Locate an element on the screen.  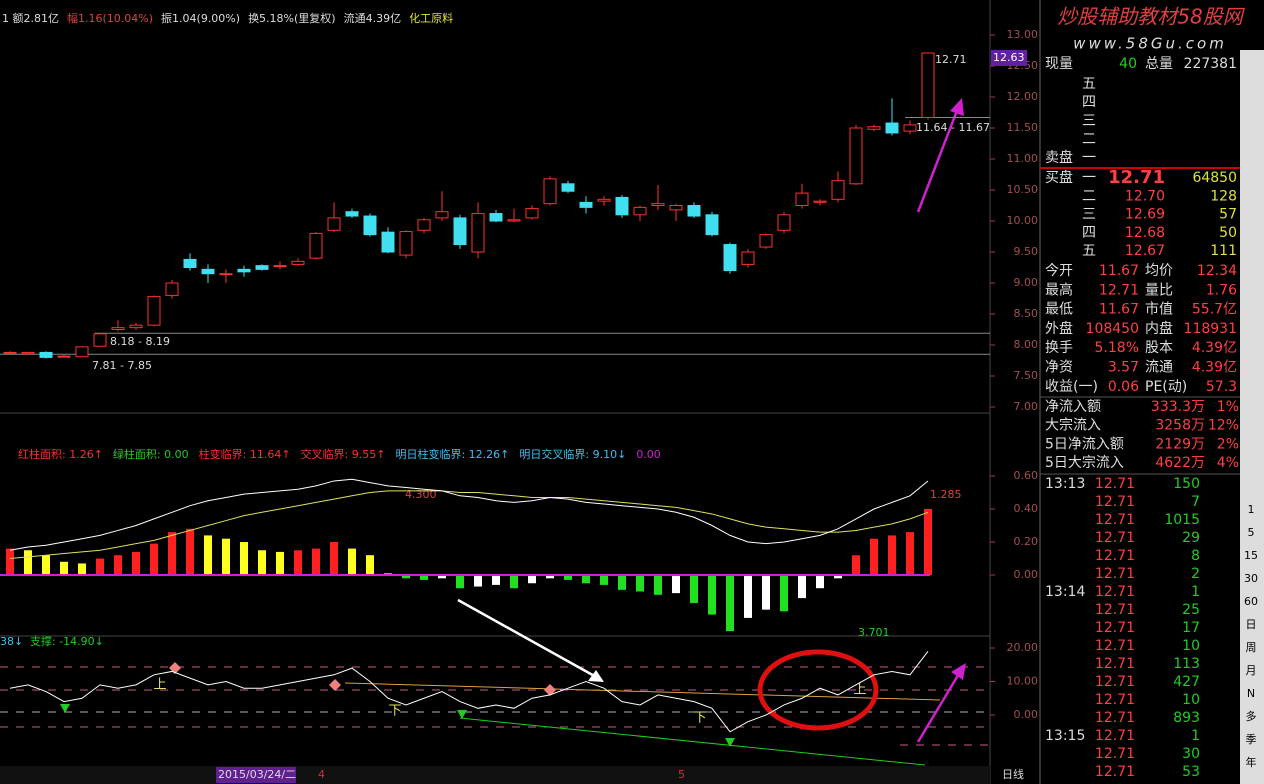
quote-text: 卖盘 is located at coordinates (1059, 157).